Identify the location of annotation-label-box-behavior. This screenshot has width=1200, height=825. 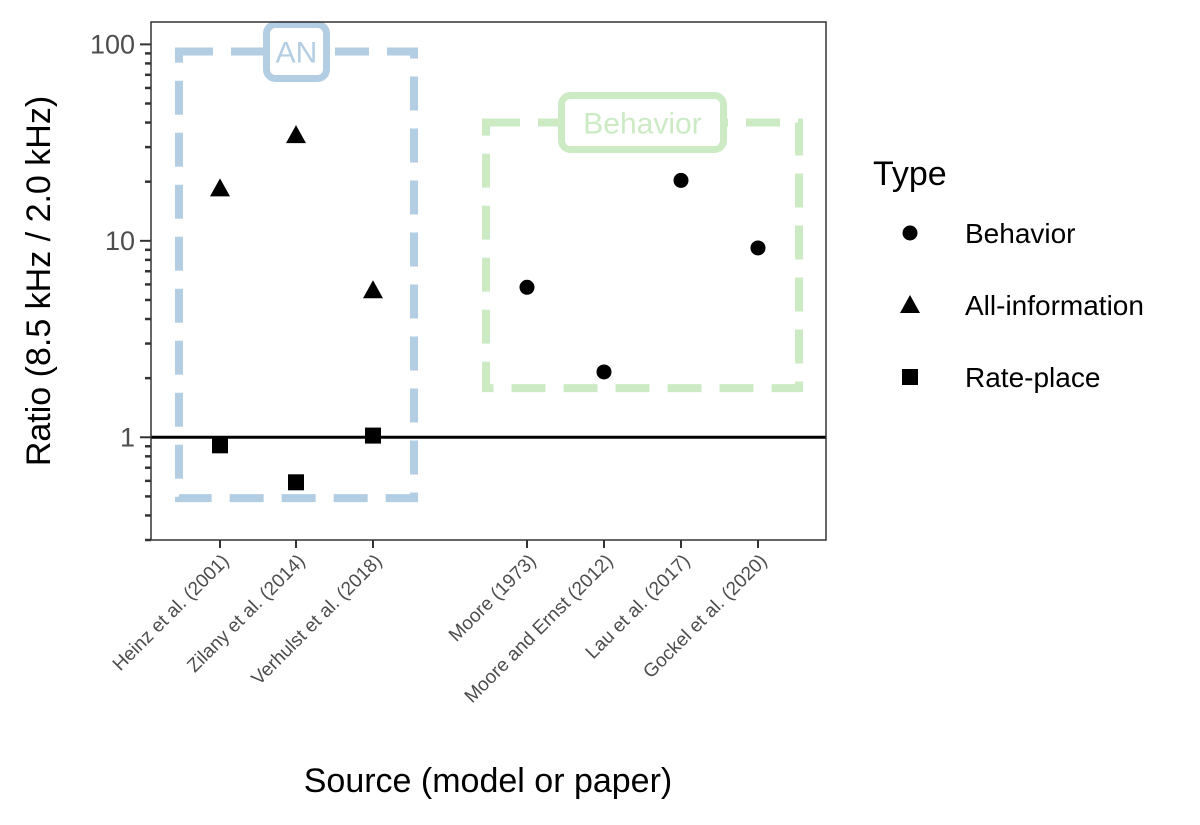
(642, 123).